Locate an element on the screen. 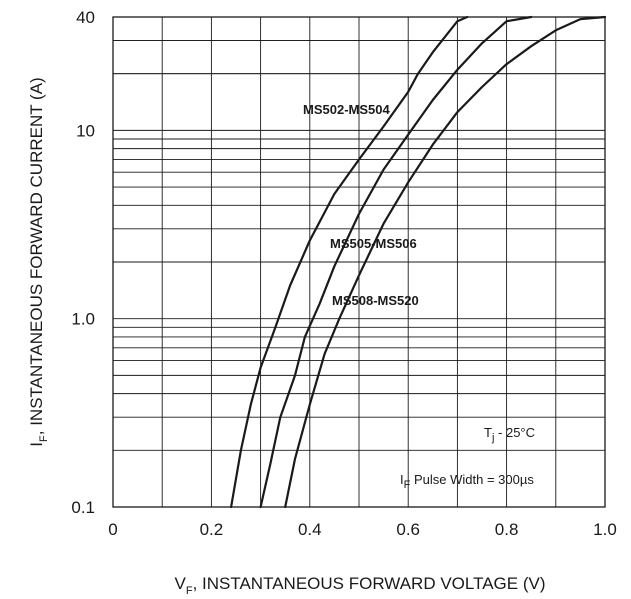 The width and height of the screenshot is (631, 599). y-tick-label: 1.0 is located at coordinates (83, 319).